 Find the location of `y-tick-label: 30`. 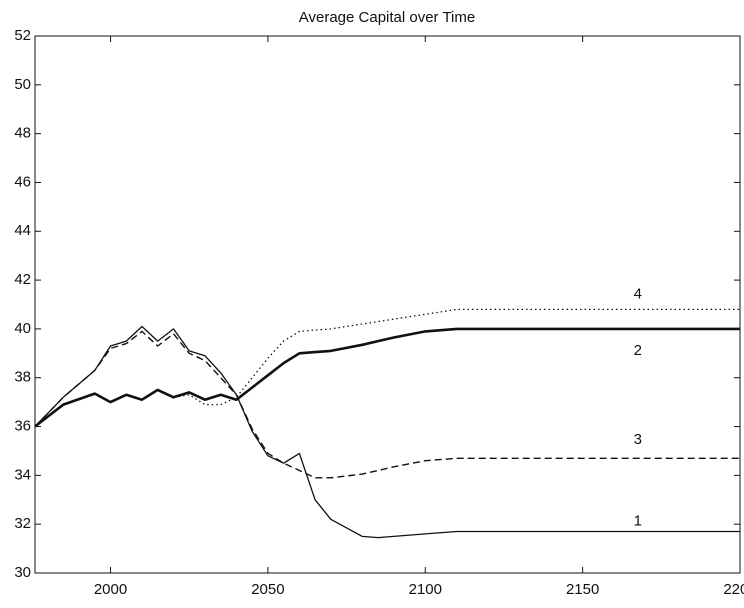

y-tick-label: 30 is located at coordinates (22, 572).